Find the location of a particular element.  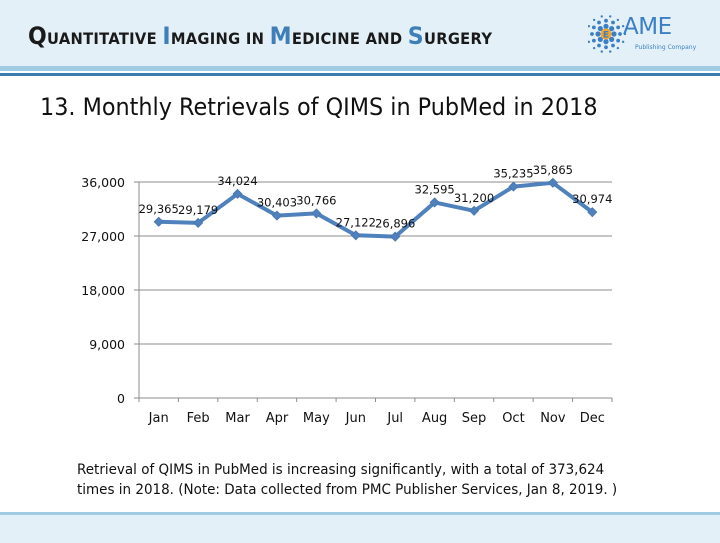

data-label: 29,365 is located at coordinates (159, 209).